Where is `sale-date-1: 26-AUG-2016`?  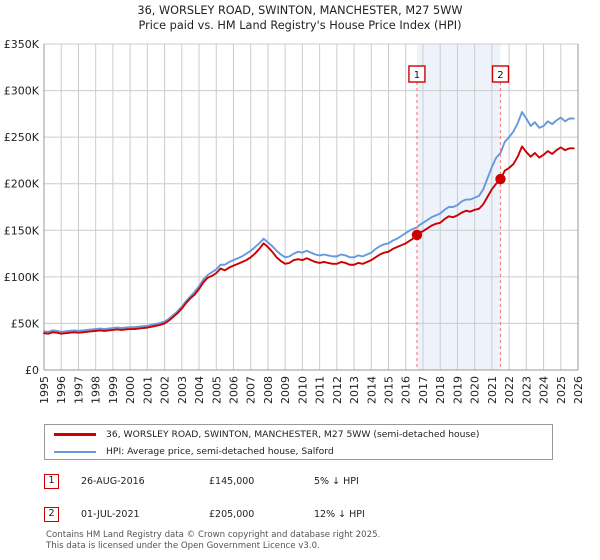 sale-date-1: 26-AUG-2016 is located at coordinates (113, 481).